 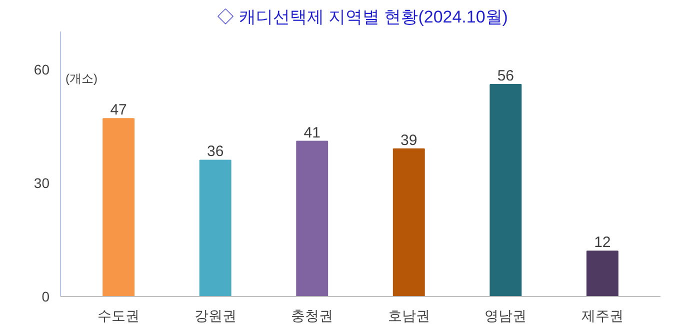 I want to click on chart-title: ◇ 캐디선택제 지역별 현황(2024.10월), so click(x=362, y=17).